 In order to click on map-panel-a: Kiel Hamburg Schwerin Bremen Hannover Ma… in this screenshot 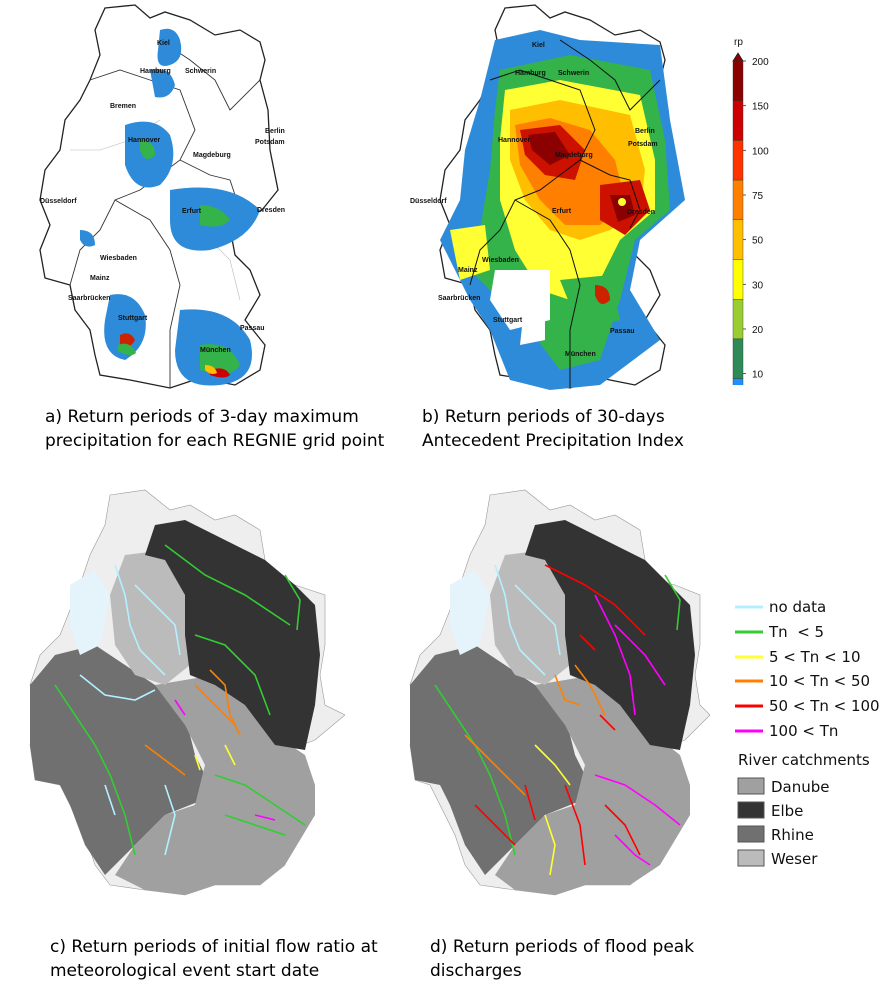, I will do `click(162, 196)`.